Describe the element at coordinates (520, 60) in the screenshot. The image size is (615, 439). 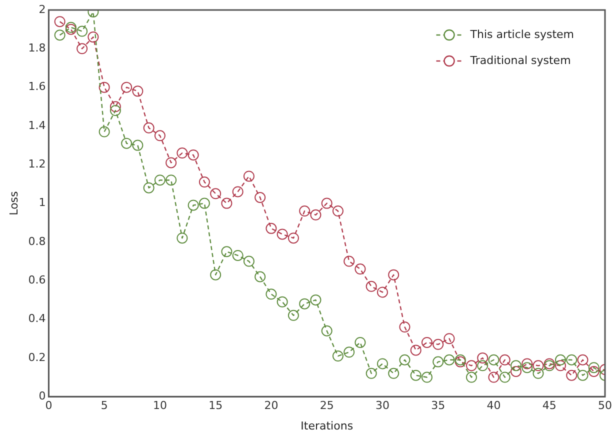
I see `legend-label: Traditional system` at that location.